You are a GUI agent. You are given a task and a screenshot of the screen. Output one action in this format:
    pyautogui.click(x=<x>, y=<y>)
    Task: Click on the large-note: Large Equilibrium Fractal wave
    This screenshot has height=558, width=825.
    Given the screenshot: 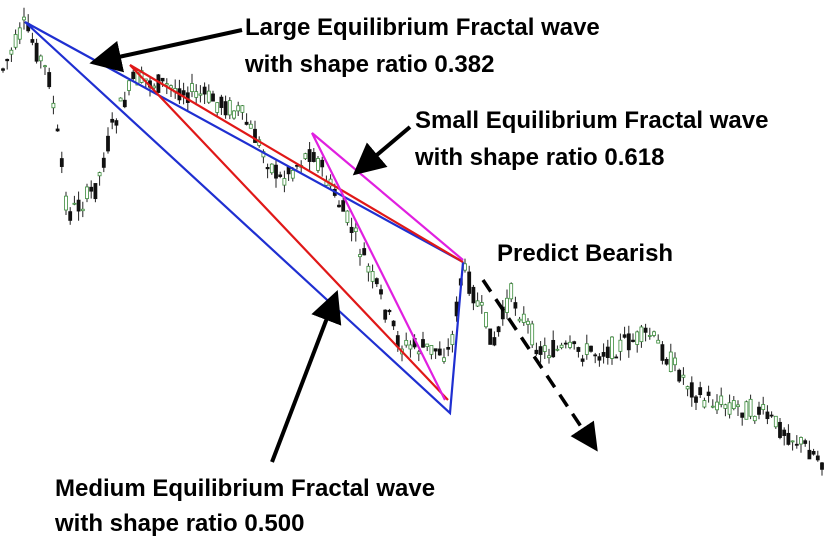 What is the action you would take?
    pyautogui.click(x=422, y=27)
    